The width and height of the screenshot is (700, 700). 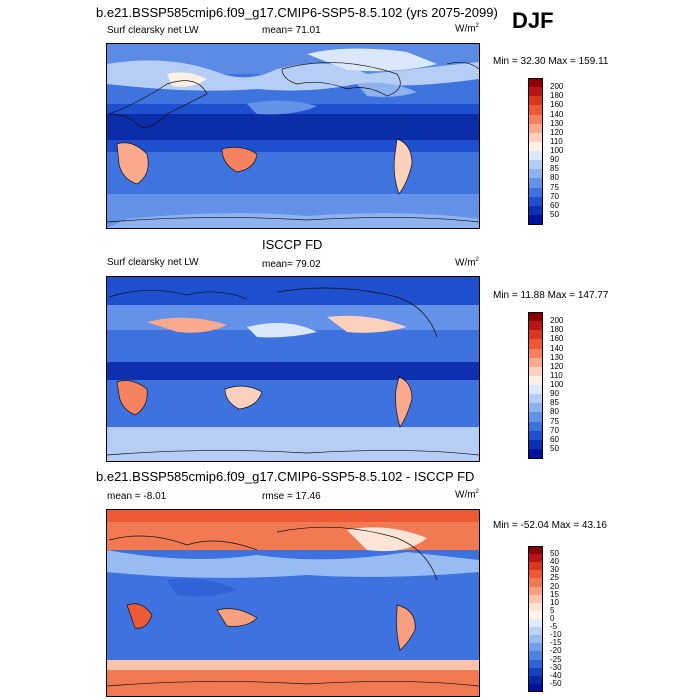 I want to click on panel2-variable-label: Surf clearsky net LW, so click(x=153, y=262).